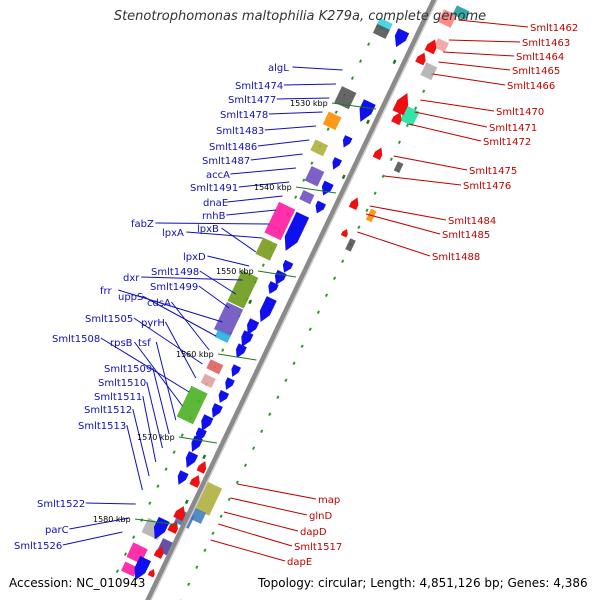 This screenshot has height=600, width=600. What do you see at coordinates (299, 562) in the screenshot?
I see `gene-label-right: dapE` at bounding box center [299, 562].